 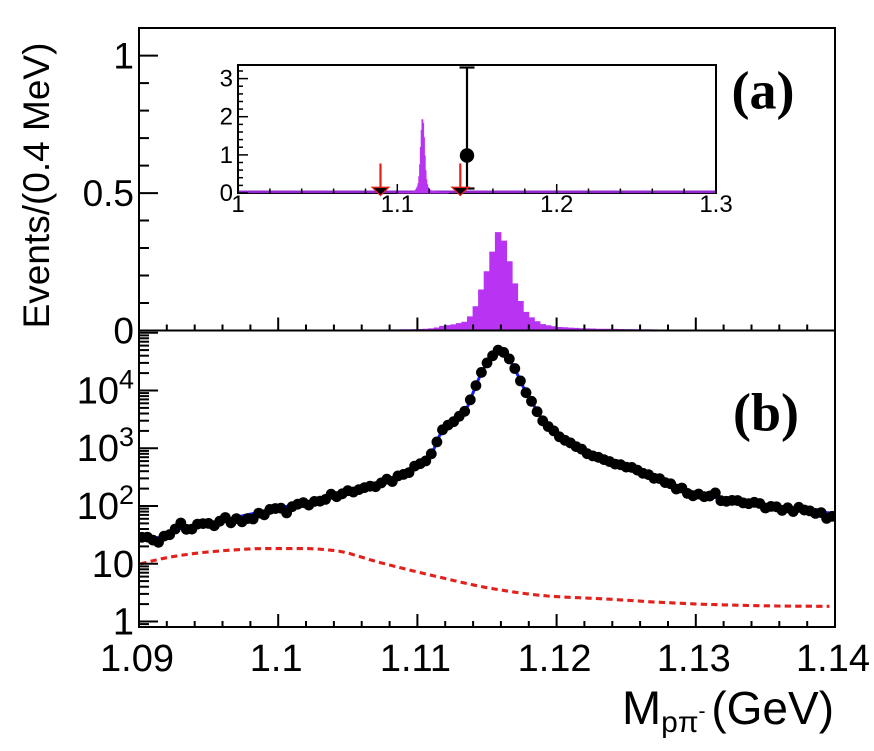 What do you see at coordinates (833, 659) in the screenshot?
I see `svg-text: 1.14` at bounding box center [833, 659].